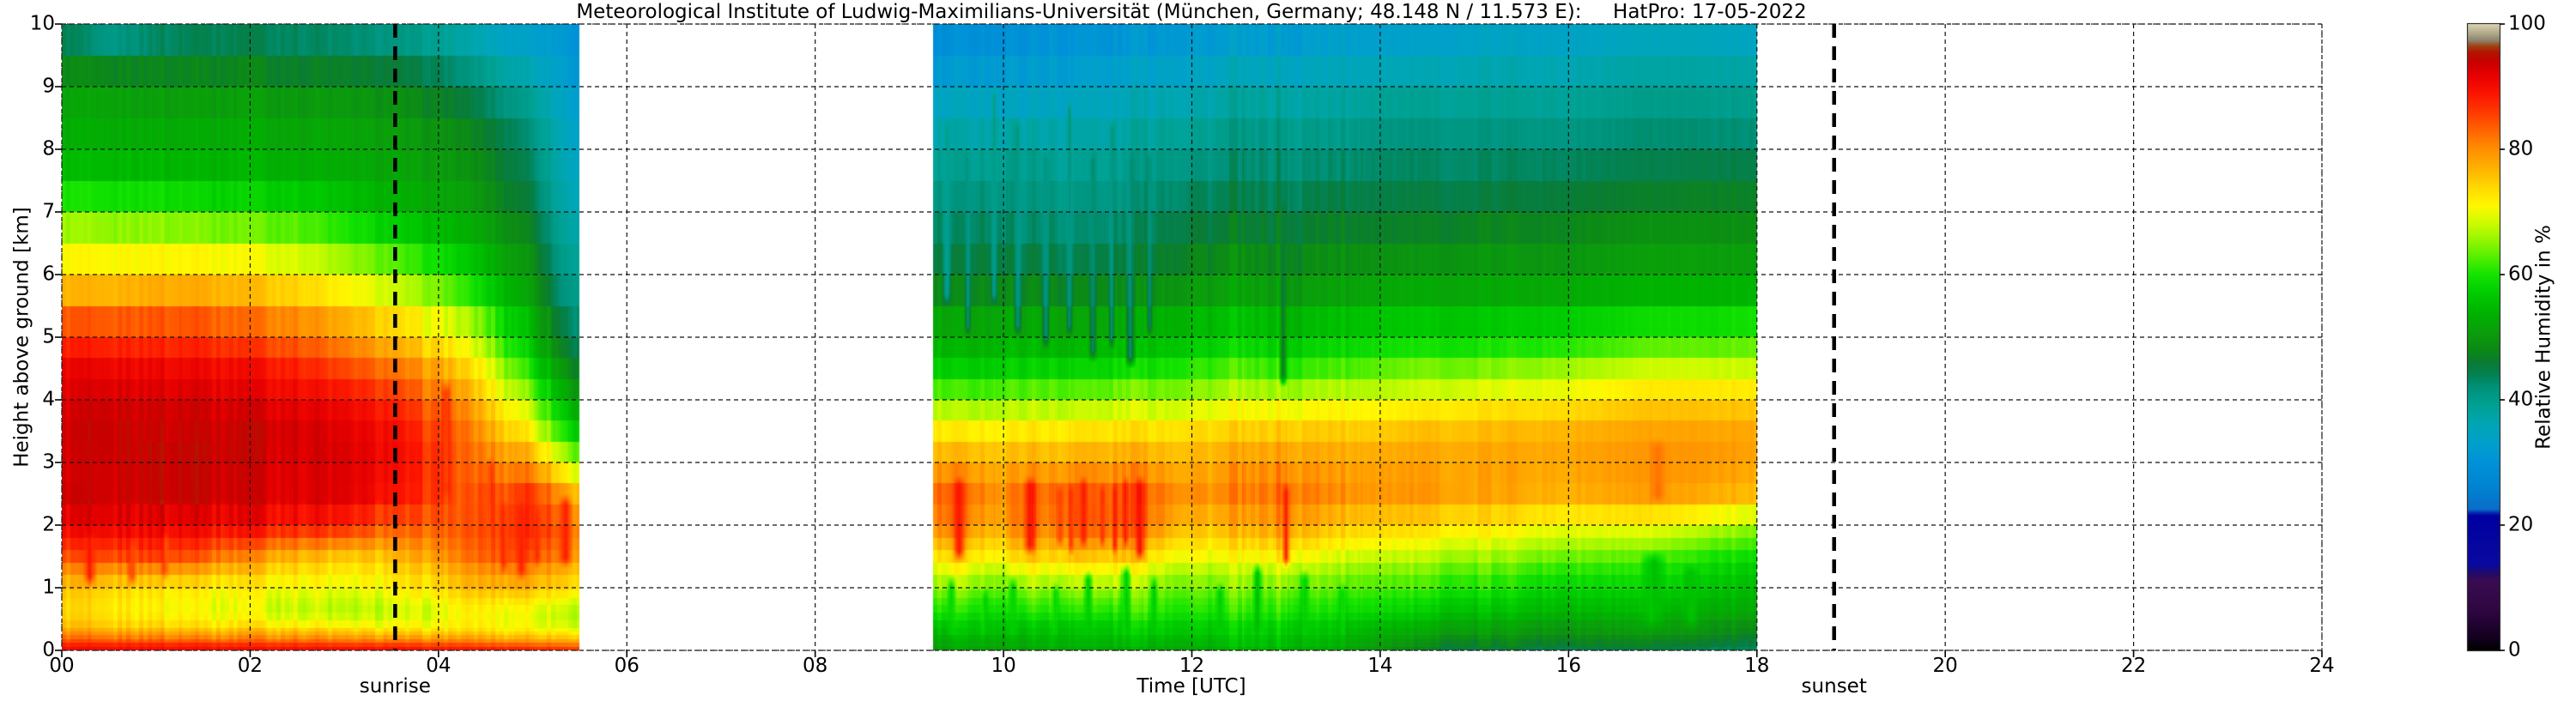 The image size is (2576, 707). Describe the element at coordinates (1568, 666) in the screenshot. I see `x-tick-label: 16` at that location.